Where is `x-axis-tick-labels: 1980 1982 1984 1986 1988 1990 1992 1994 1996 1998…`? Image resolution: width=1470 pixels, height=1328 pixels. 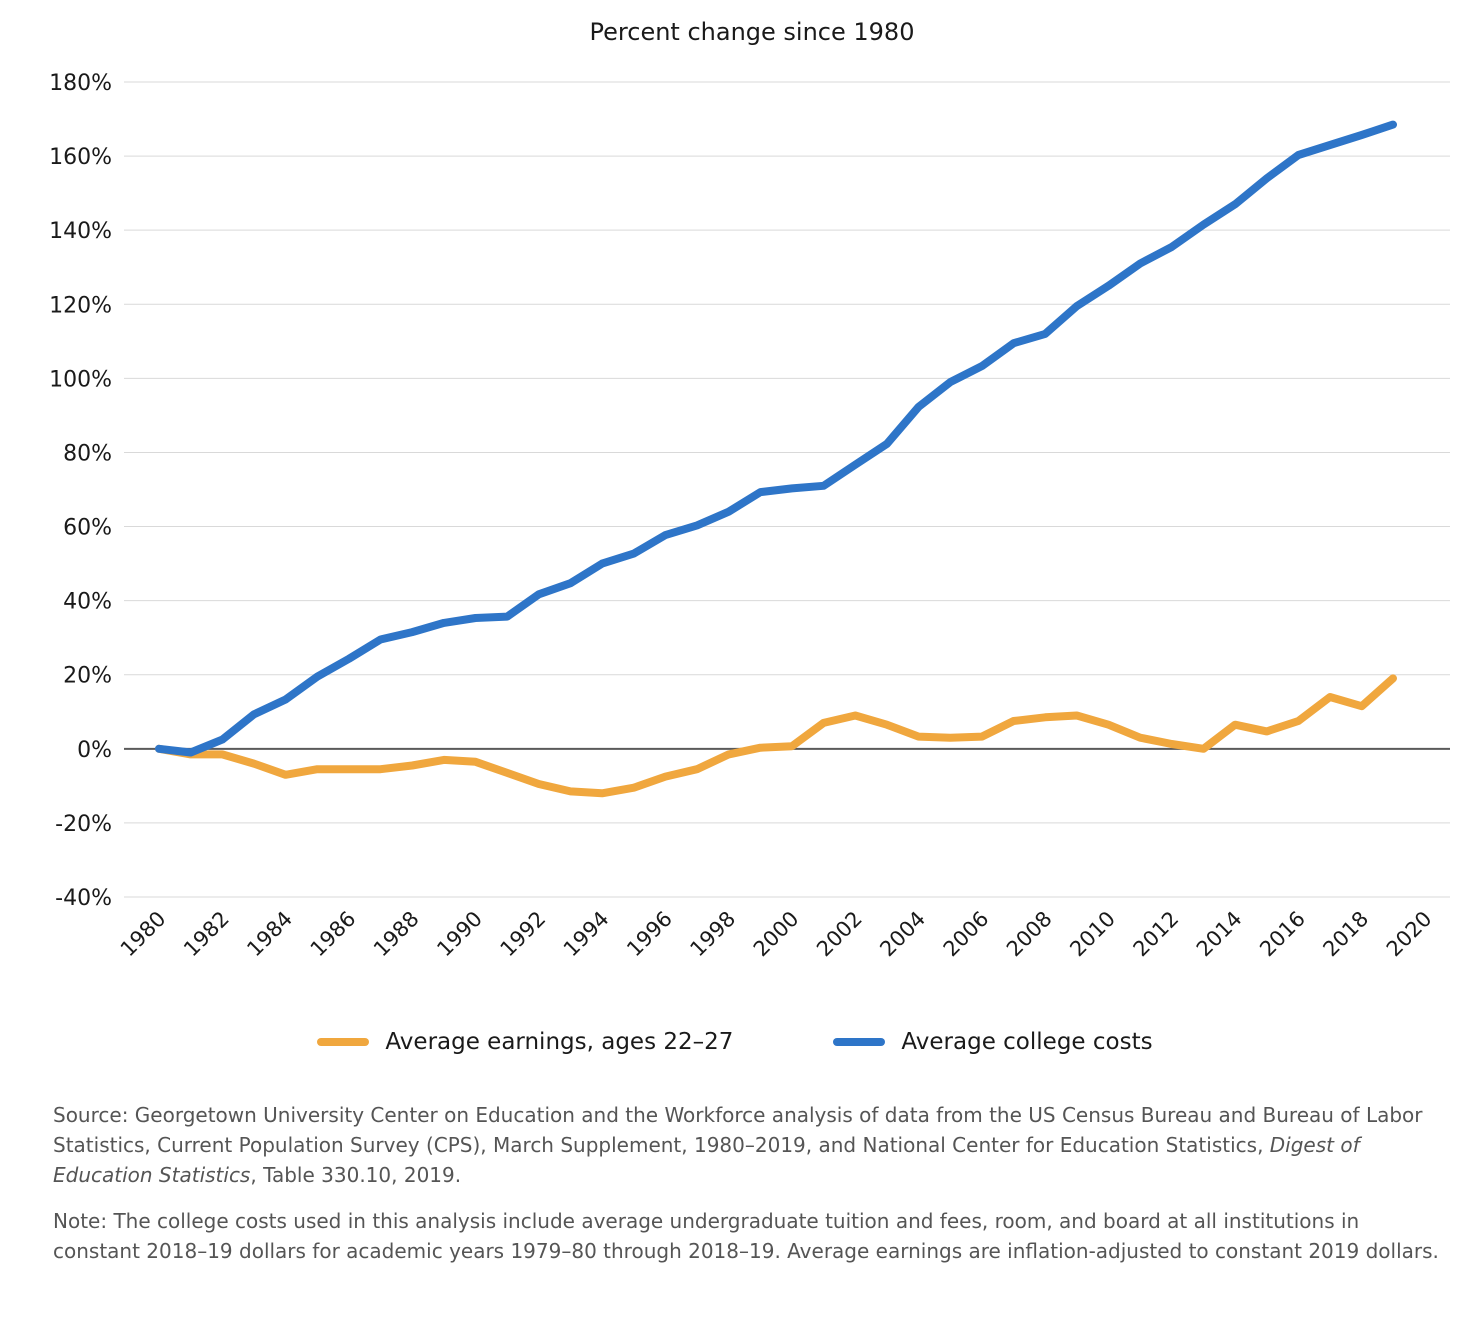
x-axis-tick-labels: 1980 1982 1984 1986 1988 1990 1992 1994 1996 1998… is located at coordinates (776, 934).